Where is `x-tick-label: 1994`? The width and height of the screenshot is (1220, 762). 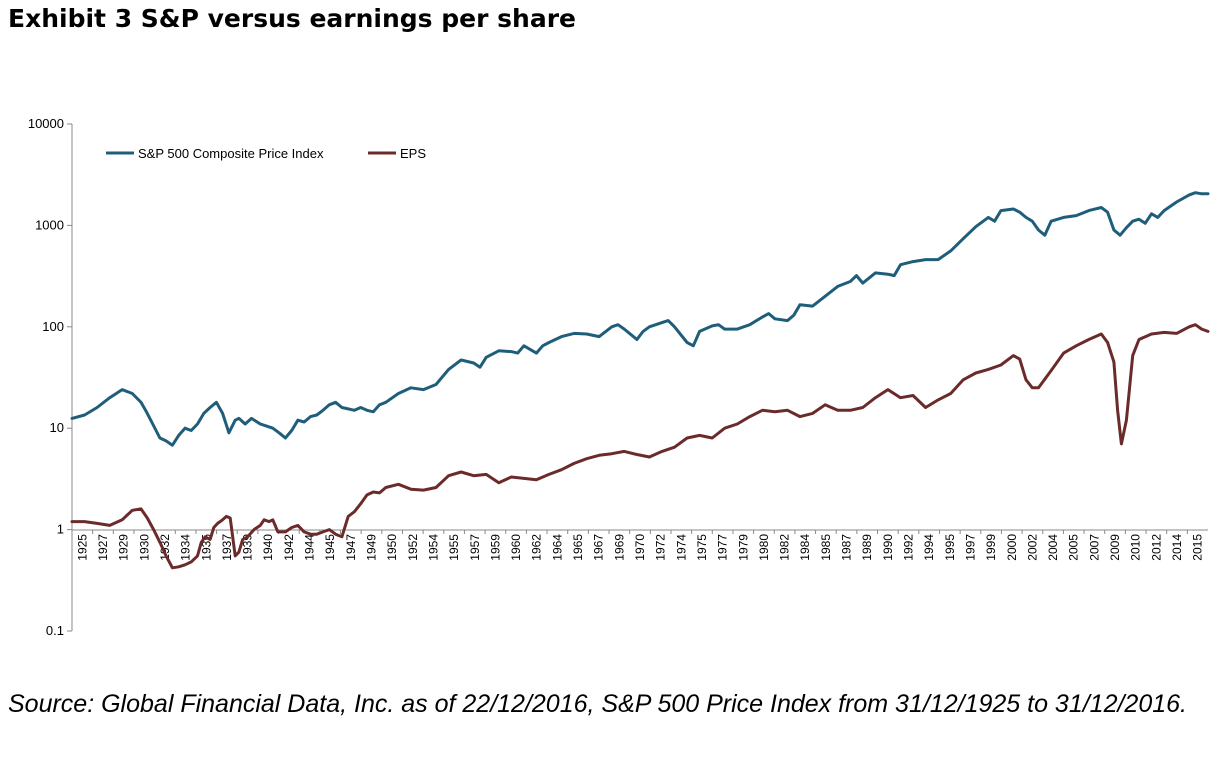 x-tick-label: 1994 is located at coordinates (929, 547).